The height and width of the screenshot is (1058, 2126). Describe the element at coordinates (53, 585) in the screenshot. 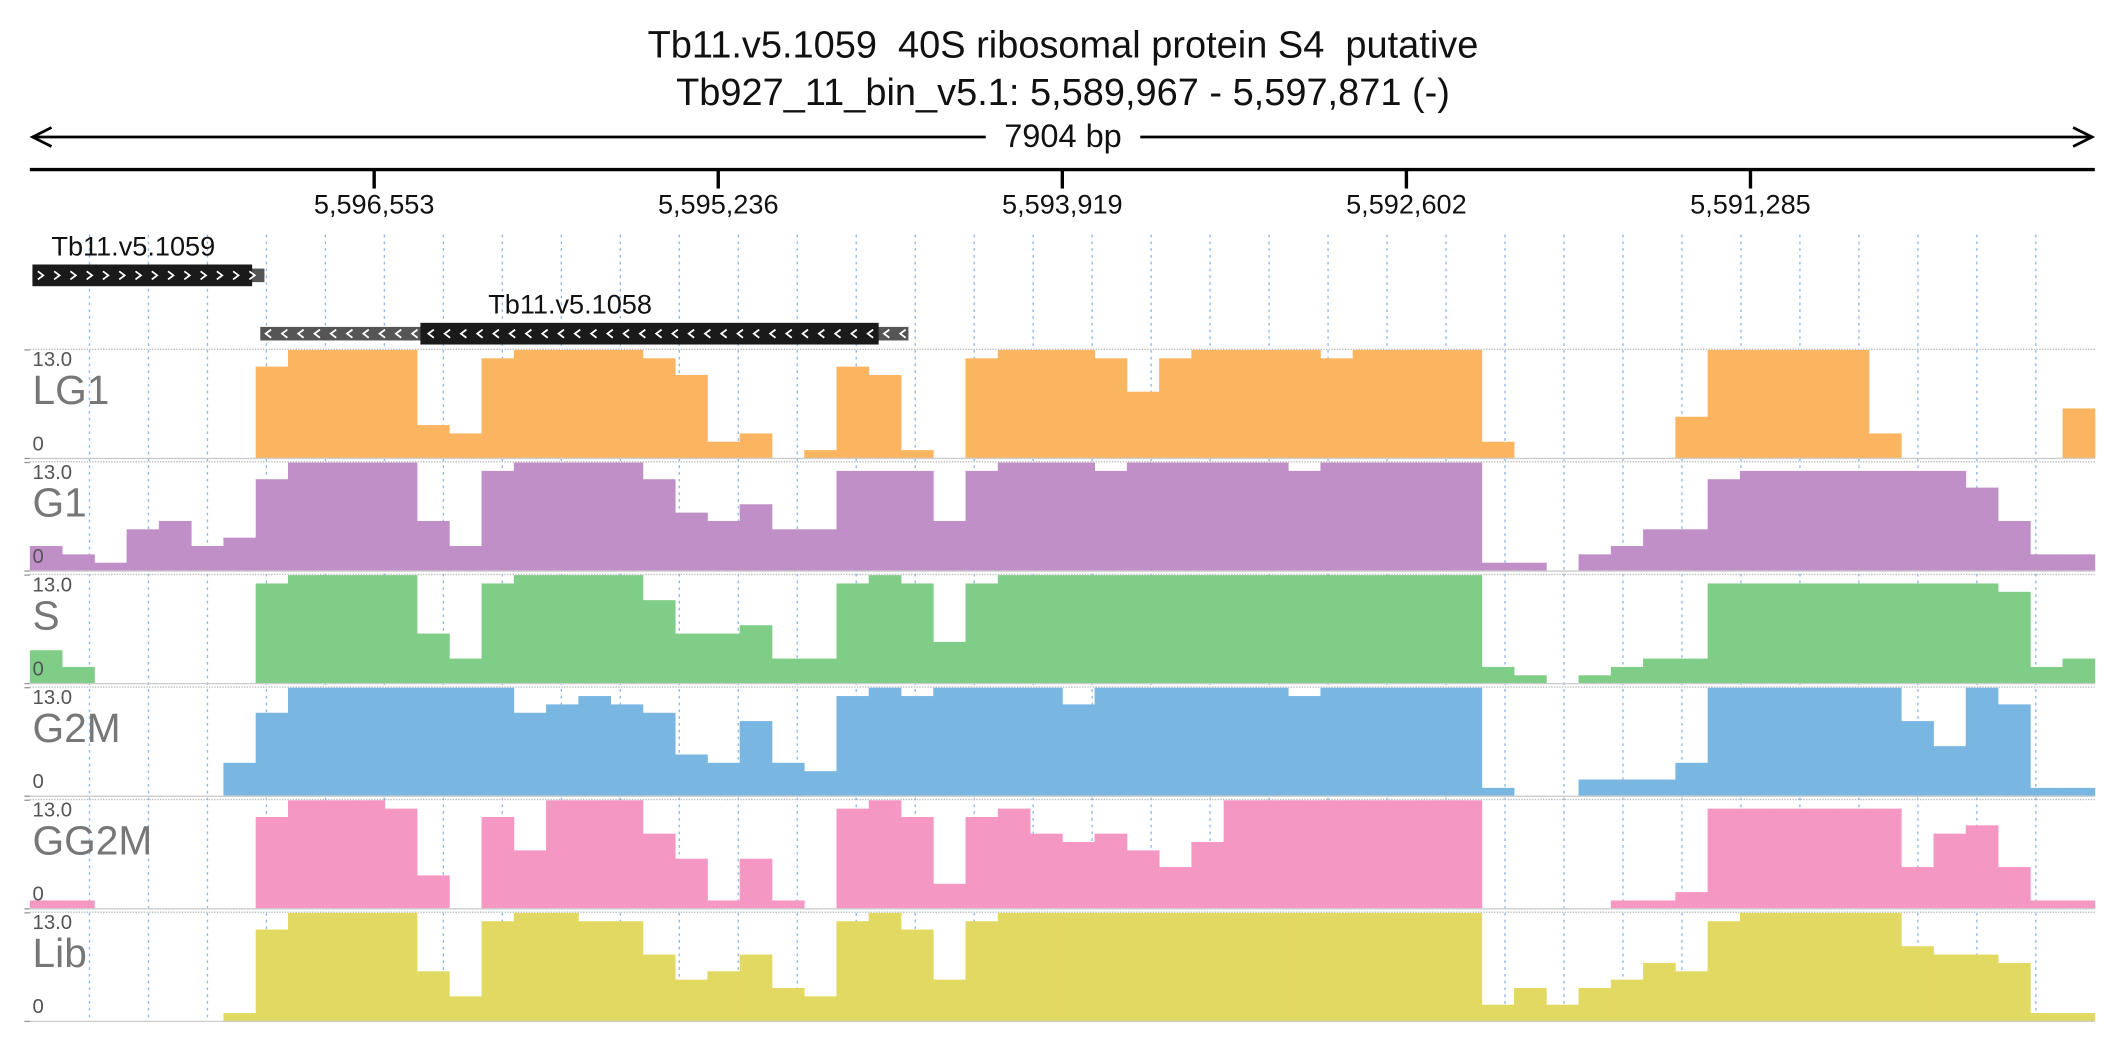

I see `y-tick-label: 13.0` at that location.